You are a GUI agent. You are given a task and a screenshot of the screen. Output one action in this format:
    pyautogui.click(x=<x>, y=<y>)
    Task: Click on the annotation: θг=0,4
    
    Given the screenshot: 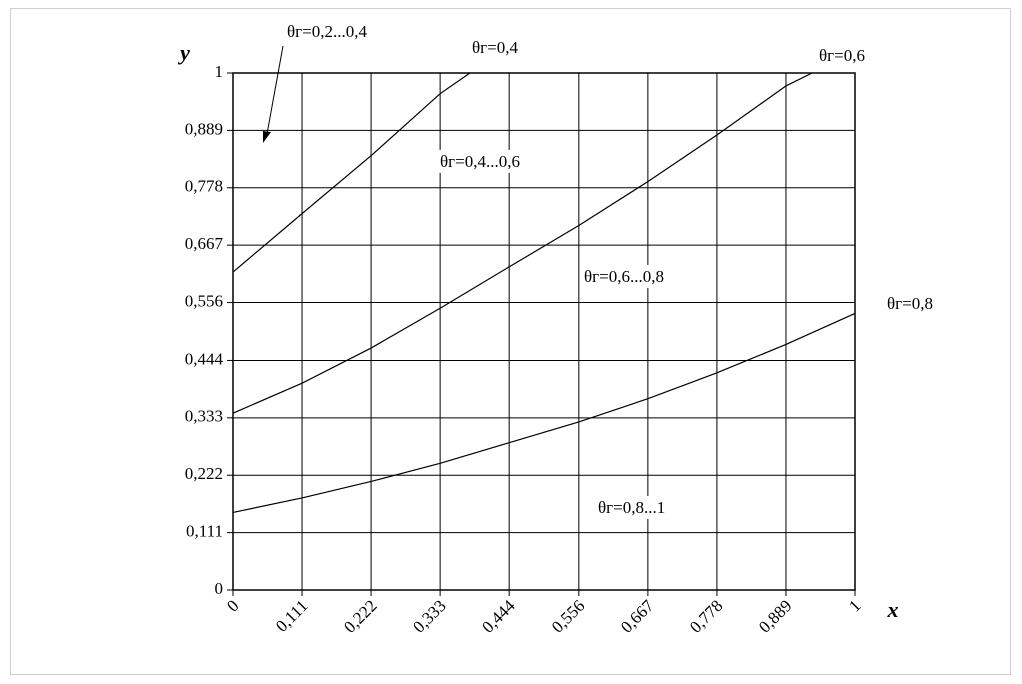 What is the action you would take?
    pyautogui.click(x=495, y=47)
    